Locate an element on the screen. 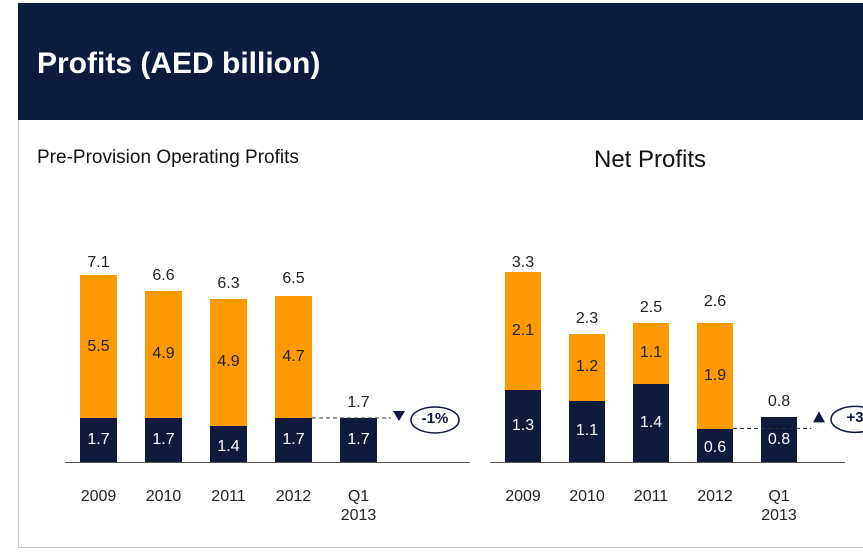 The width and height of the screenshot is (863, 553). annotation-text: -1% is located at coordinates (435, 418).